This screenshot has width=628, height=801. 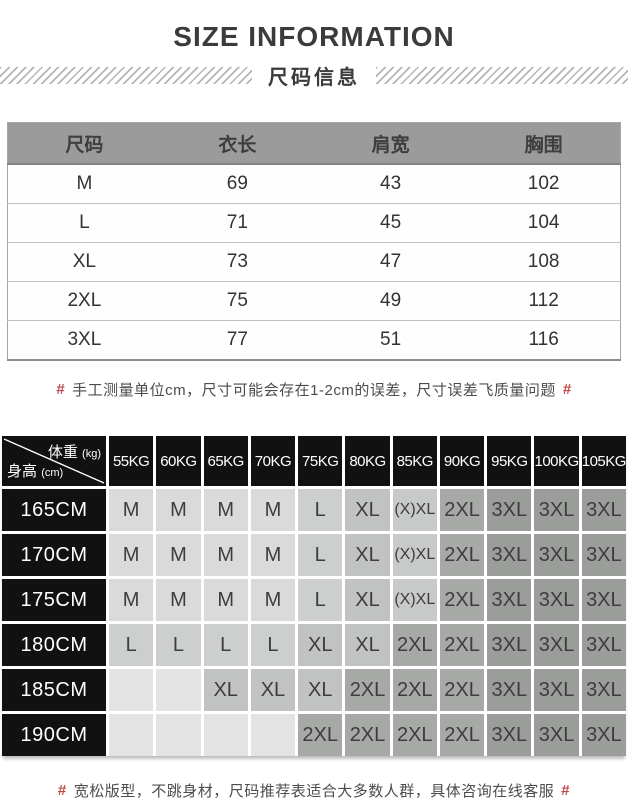 I want to click on size-table-row: 3XL 77 51 116, so click(x=314, y=340).